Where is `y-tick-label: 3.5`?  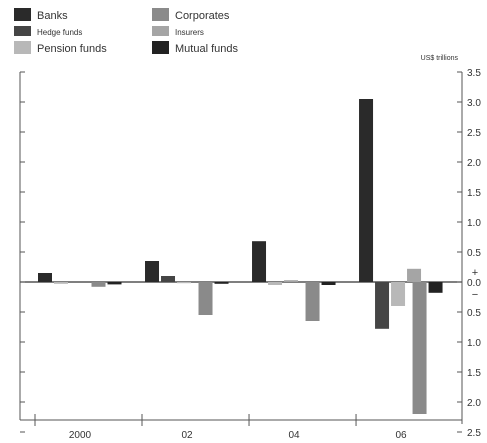
y-tick-label: 3.5 is located at coordinates (474, 73).